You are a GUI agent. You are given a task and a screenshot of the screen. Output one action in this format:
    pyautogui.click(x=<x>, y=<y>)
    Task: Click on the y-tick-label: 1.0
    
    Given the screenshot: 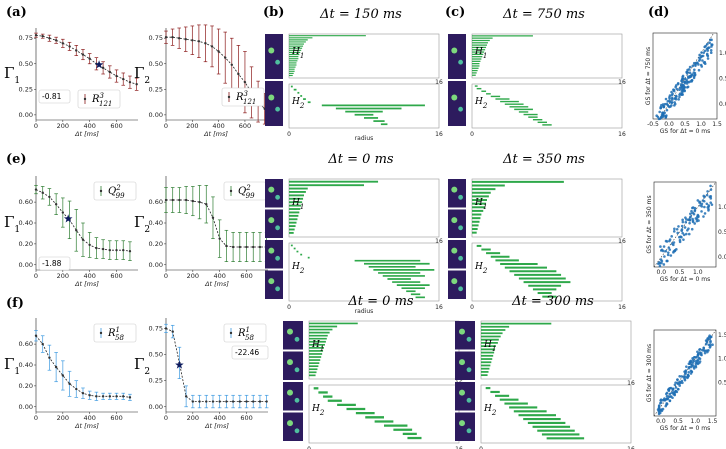 What is the action you would take?
    pyautogui.click(x=722, y=53)
    